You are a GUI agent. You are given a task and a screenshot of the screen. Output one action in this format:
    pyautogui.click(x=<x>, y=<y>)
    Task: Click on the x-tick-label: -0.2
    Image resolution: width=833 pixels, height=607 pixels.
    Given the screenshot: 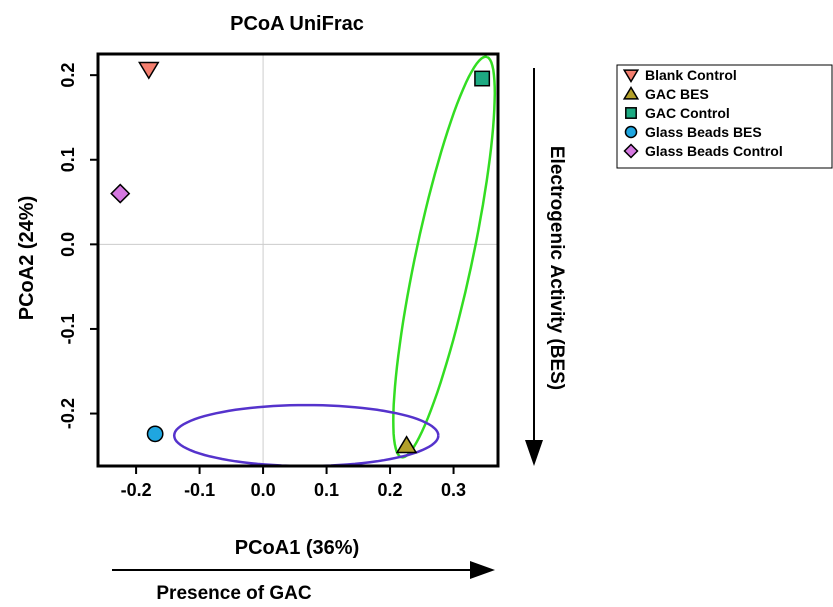 What is the action you would take?
    pyautogui.click(x=136, y=490)
    